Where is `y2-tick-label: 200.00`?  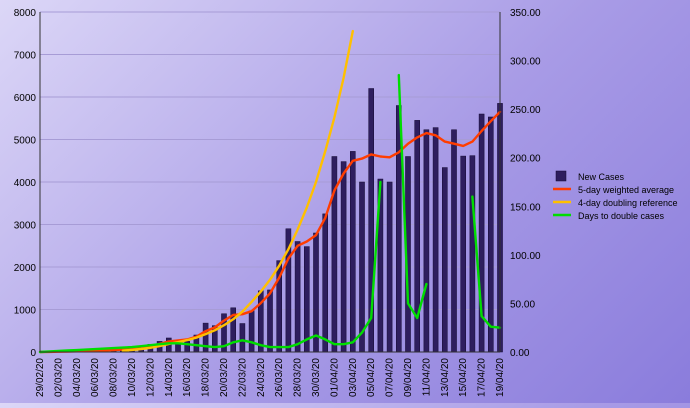
y2-tick-label: 200.00 is located at coordinates (525, 159).